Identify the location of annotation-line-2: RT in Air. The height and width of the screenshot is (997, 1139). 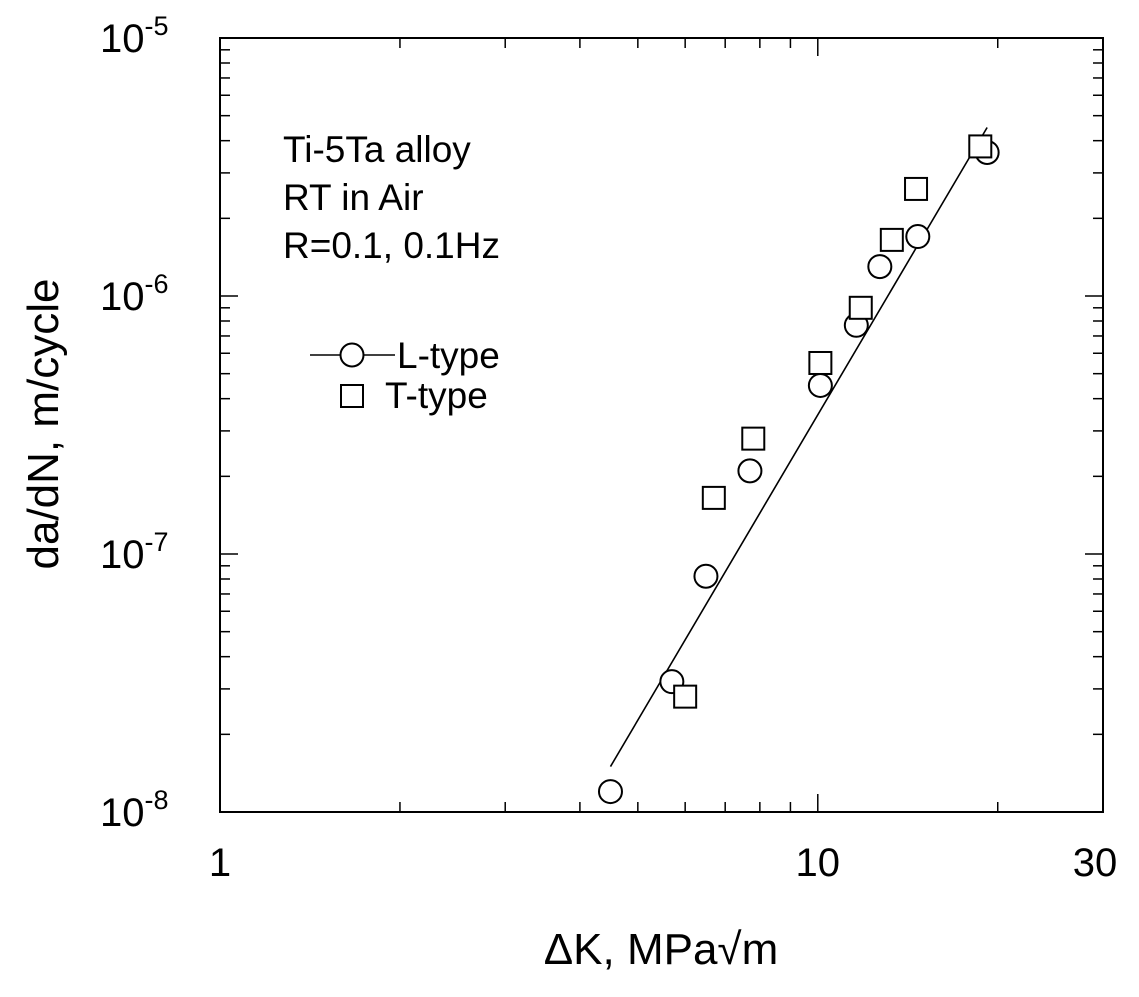
(353, 197).